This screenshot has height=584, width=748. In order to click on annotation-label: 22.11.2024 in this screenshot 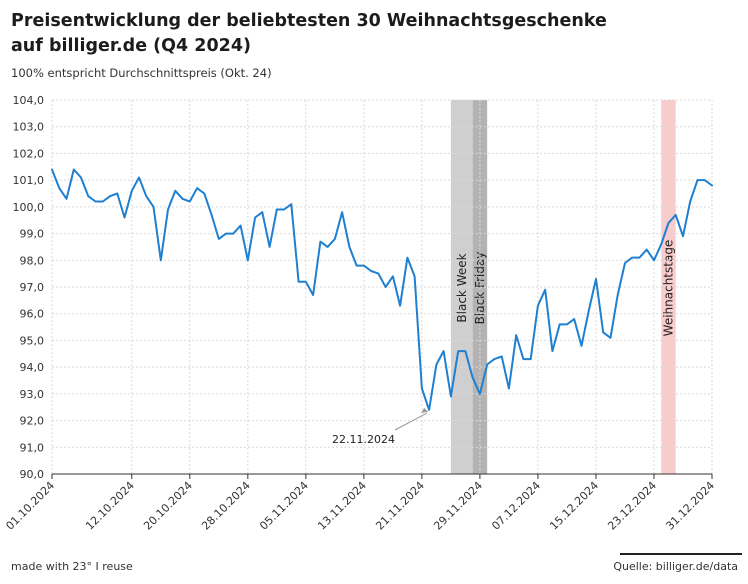, I will do `click(363, 439)`.